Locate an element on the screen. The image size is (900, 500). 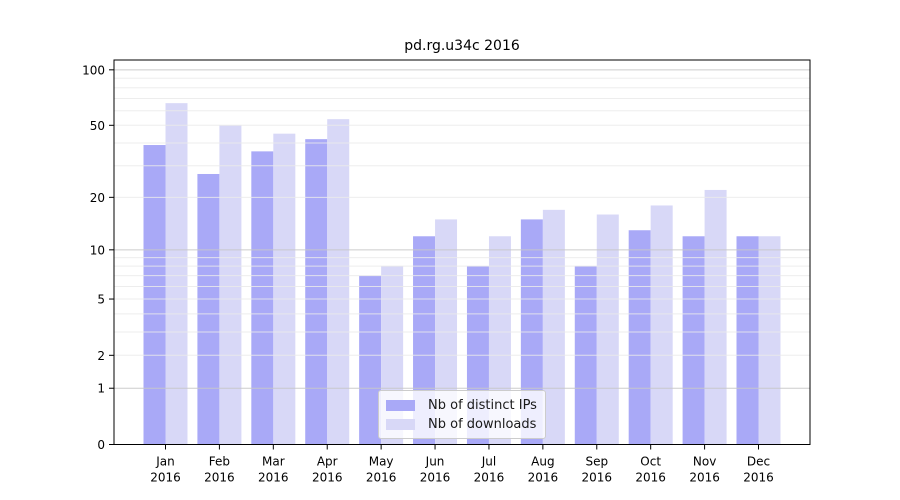
legend-swatch-distinct-ips is located at coordinates (400, 405).